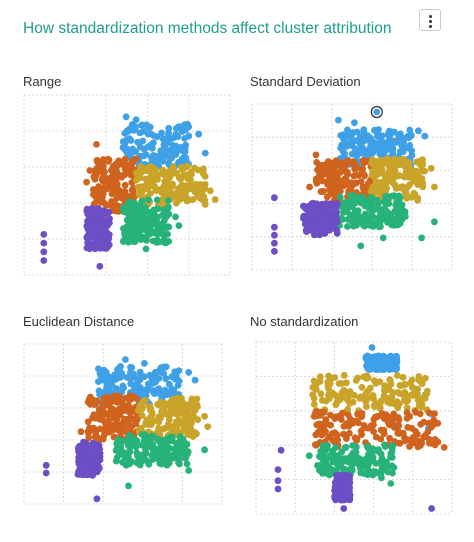  I want to click on scatter-chart-standard-deviation, so click(352, 187).